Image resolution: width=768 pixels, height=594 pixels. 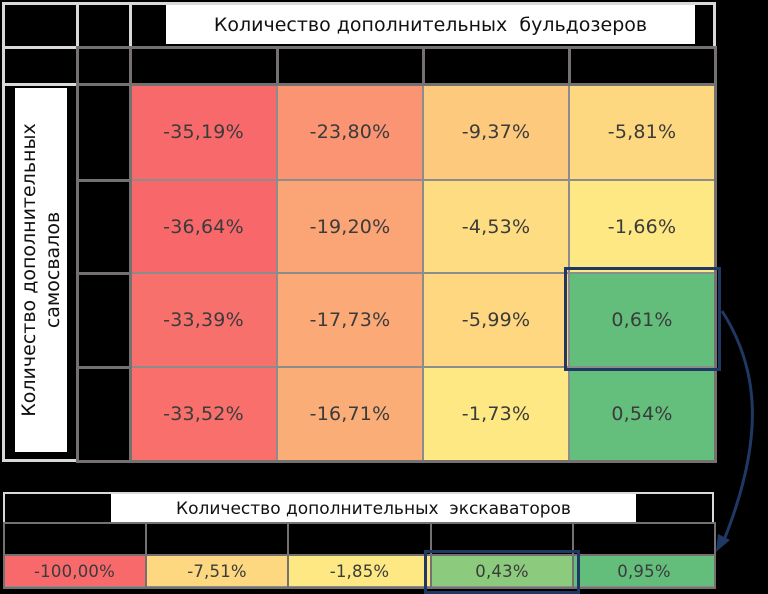 I want to click on bottom-cell-c0: -100,00%, so click(x=75, y=572).